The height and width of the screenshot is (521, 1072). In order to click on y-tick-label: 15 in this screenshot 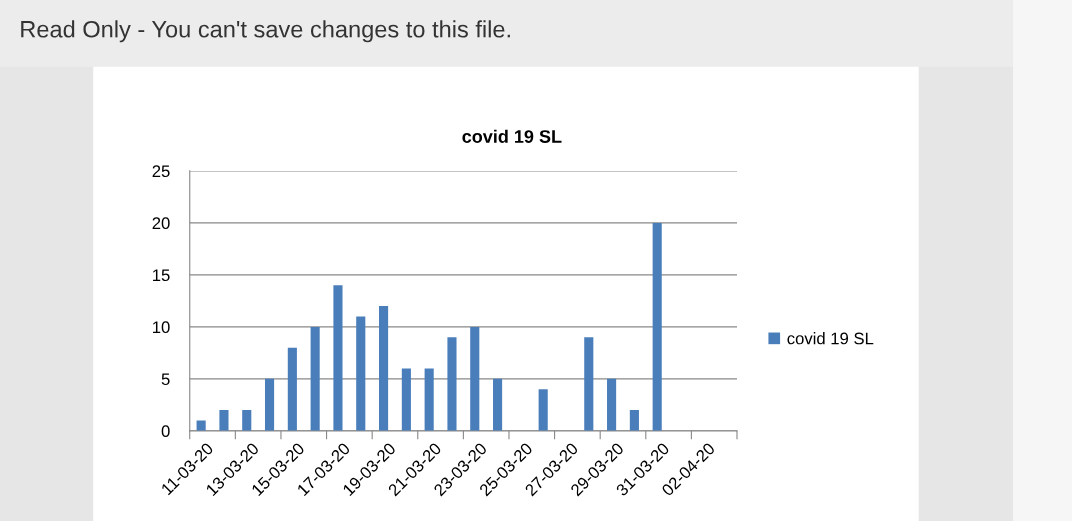, I will do `click(161, 275)`.